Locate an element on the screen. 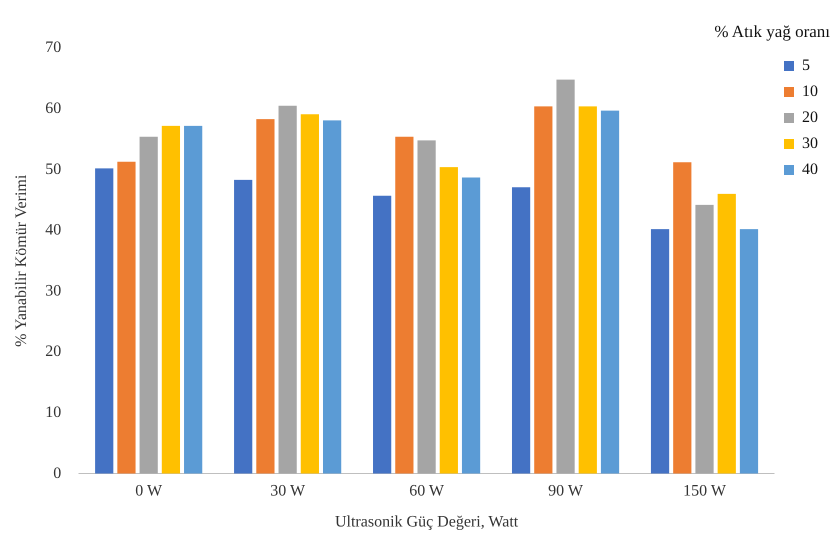 The height and width of the screenshot is (544, 840). y-tick-label: 60 is located at coordinates (53, 109).